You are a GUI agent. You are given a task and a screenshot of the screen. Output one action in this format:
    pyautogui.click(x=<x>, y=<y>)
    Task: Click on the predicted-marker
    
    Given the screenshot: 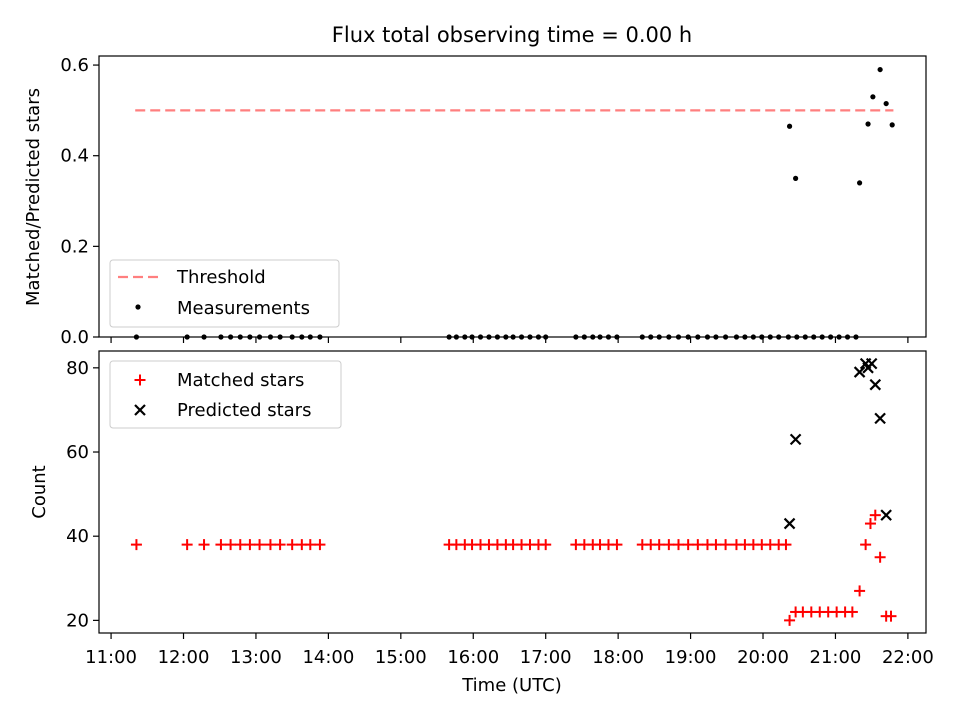 What is the action you would take?
    pyautogui.click(x=140, y=410)
    